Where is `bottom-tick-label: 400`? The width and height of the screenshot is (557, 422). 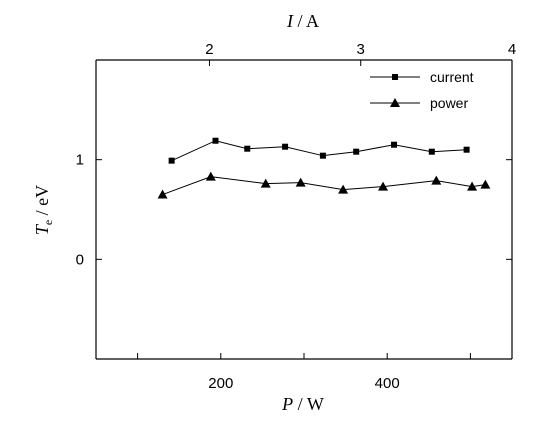 bottom-tick-label: 400 is located at coordinates (387, 383).